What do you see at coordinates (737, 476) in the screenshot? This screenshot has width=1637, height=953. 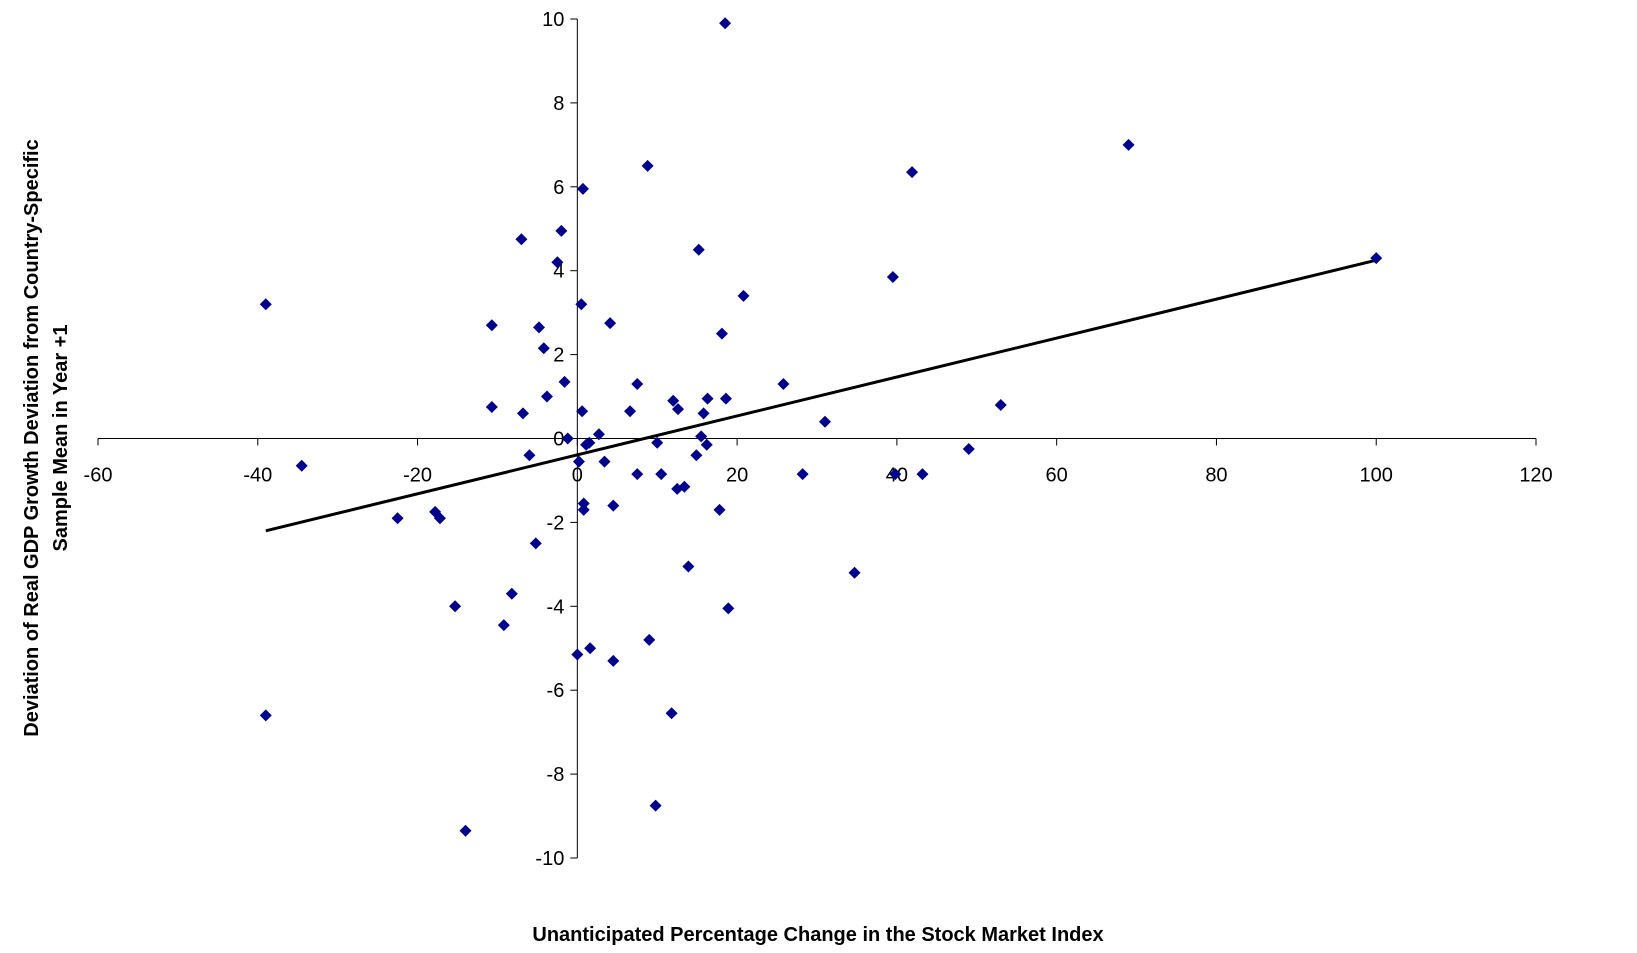 I see `x-tick-label: 20` at bounding box center [737, 476].